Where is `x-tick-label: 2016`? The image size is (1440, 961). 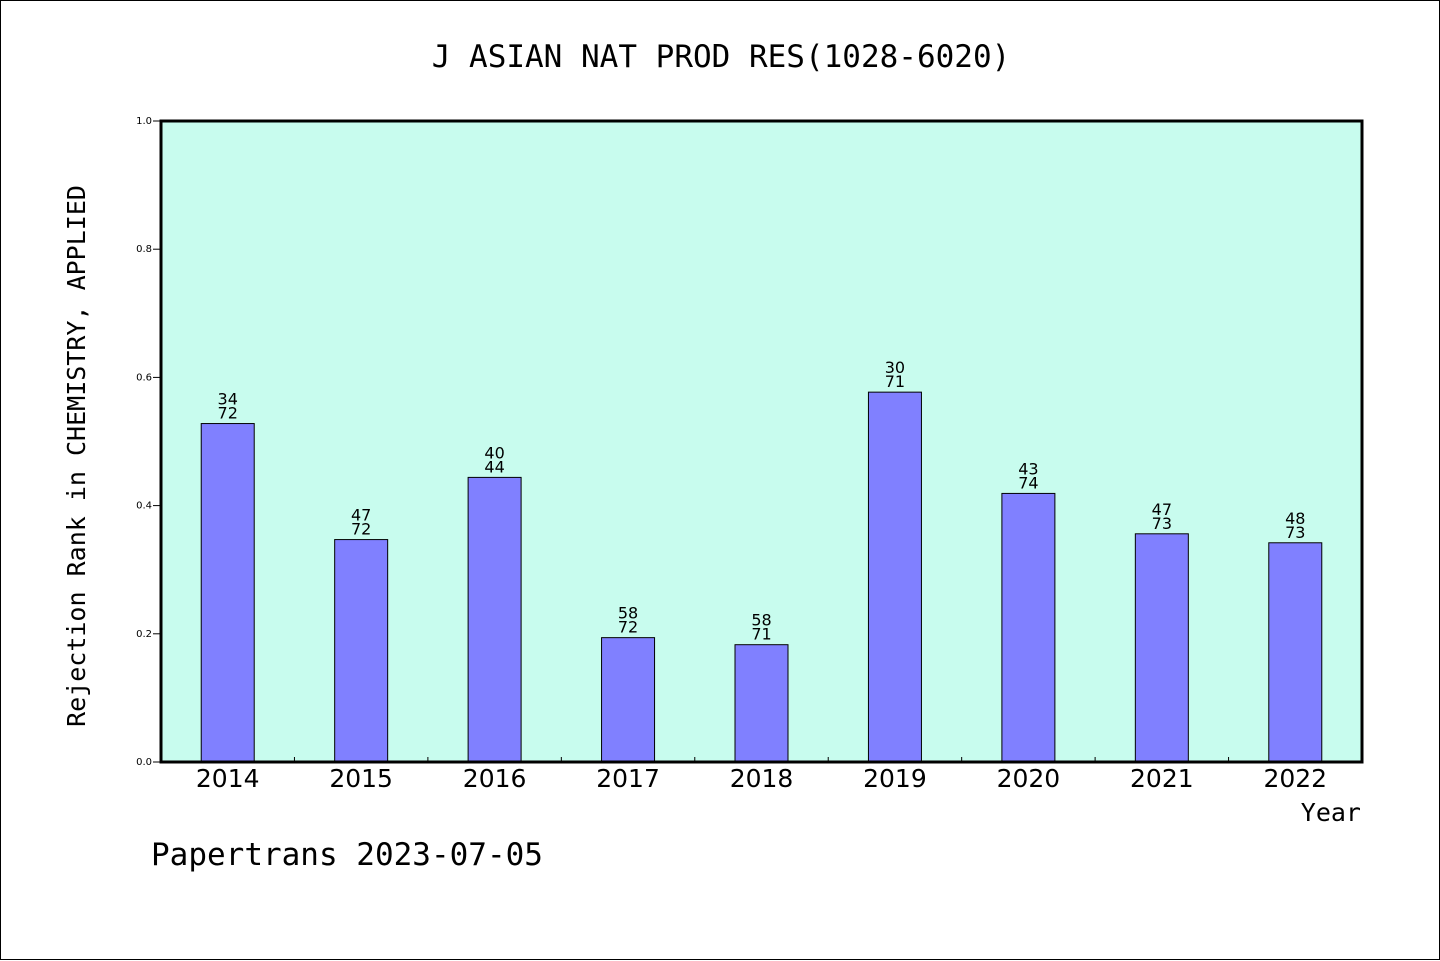
x-tick-label: 2016 is located at coordinates (495, 778).